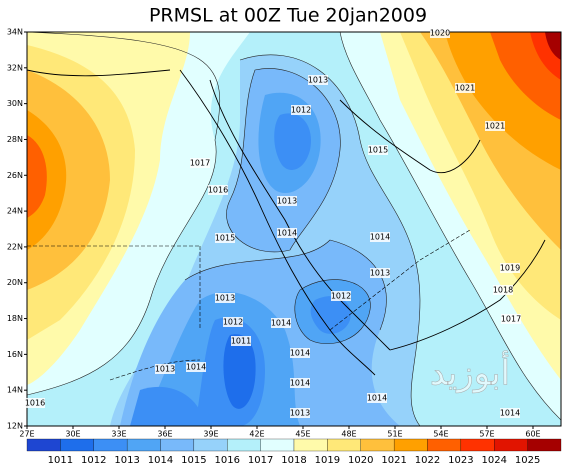 This screenshot has height=468, width=577. I want to click on lat-tick-label: 34N, so click(15, 32).